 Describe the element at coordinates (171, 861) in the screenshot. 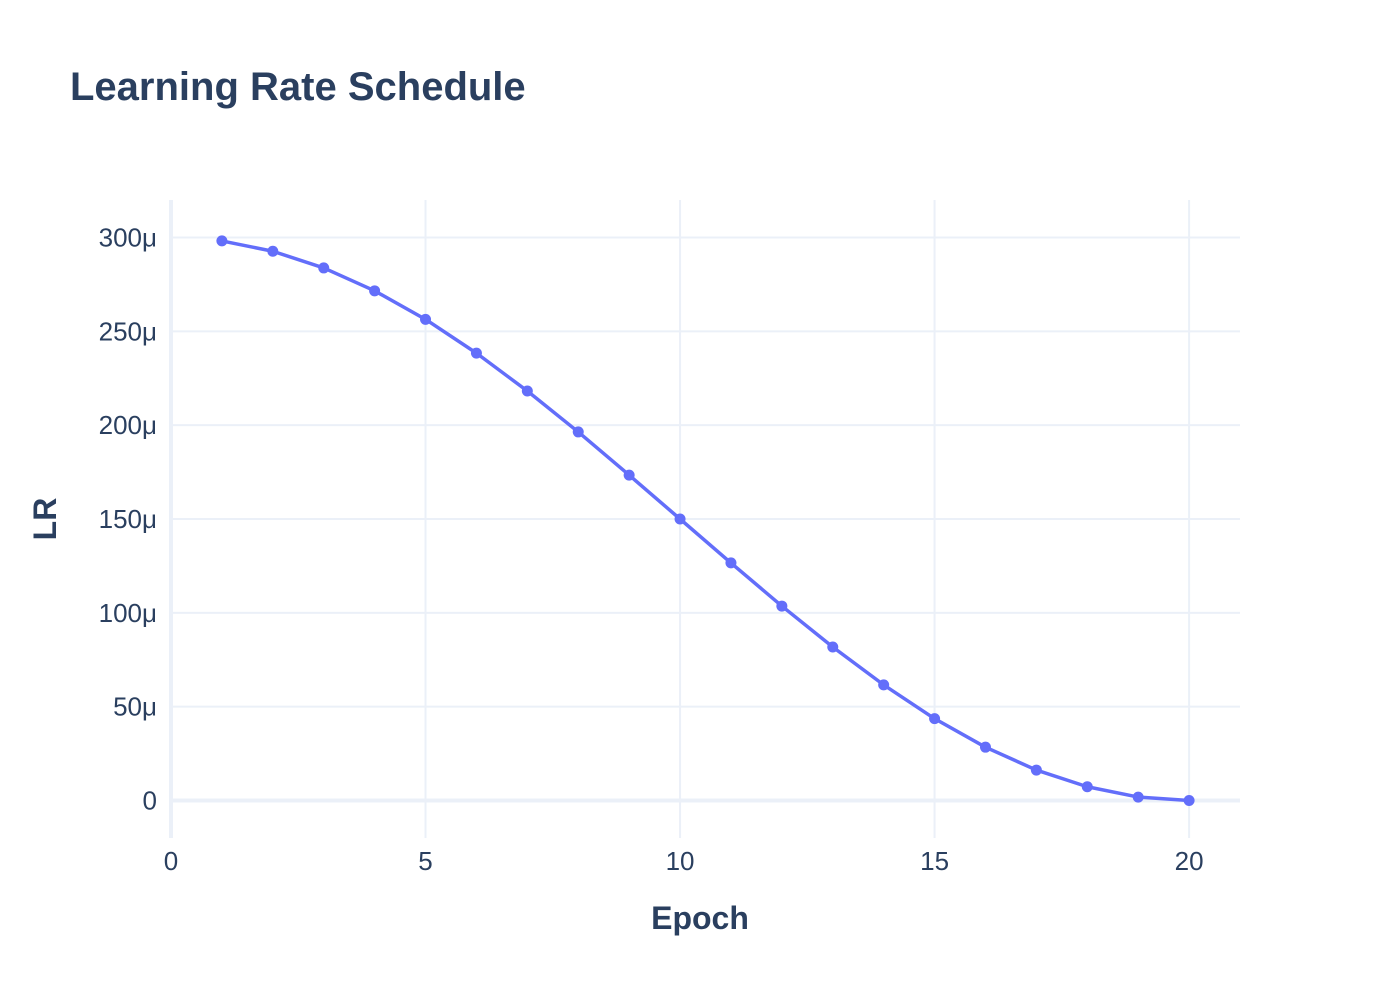

I see `x-tick-label: 0` at that location.